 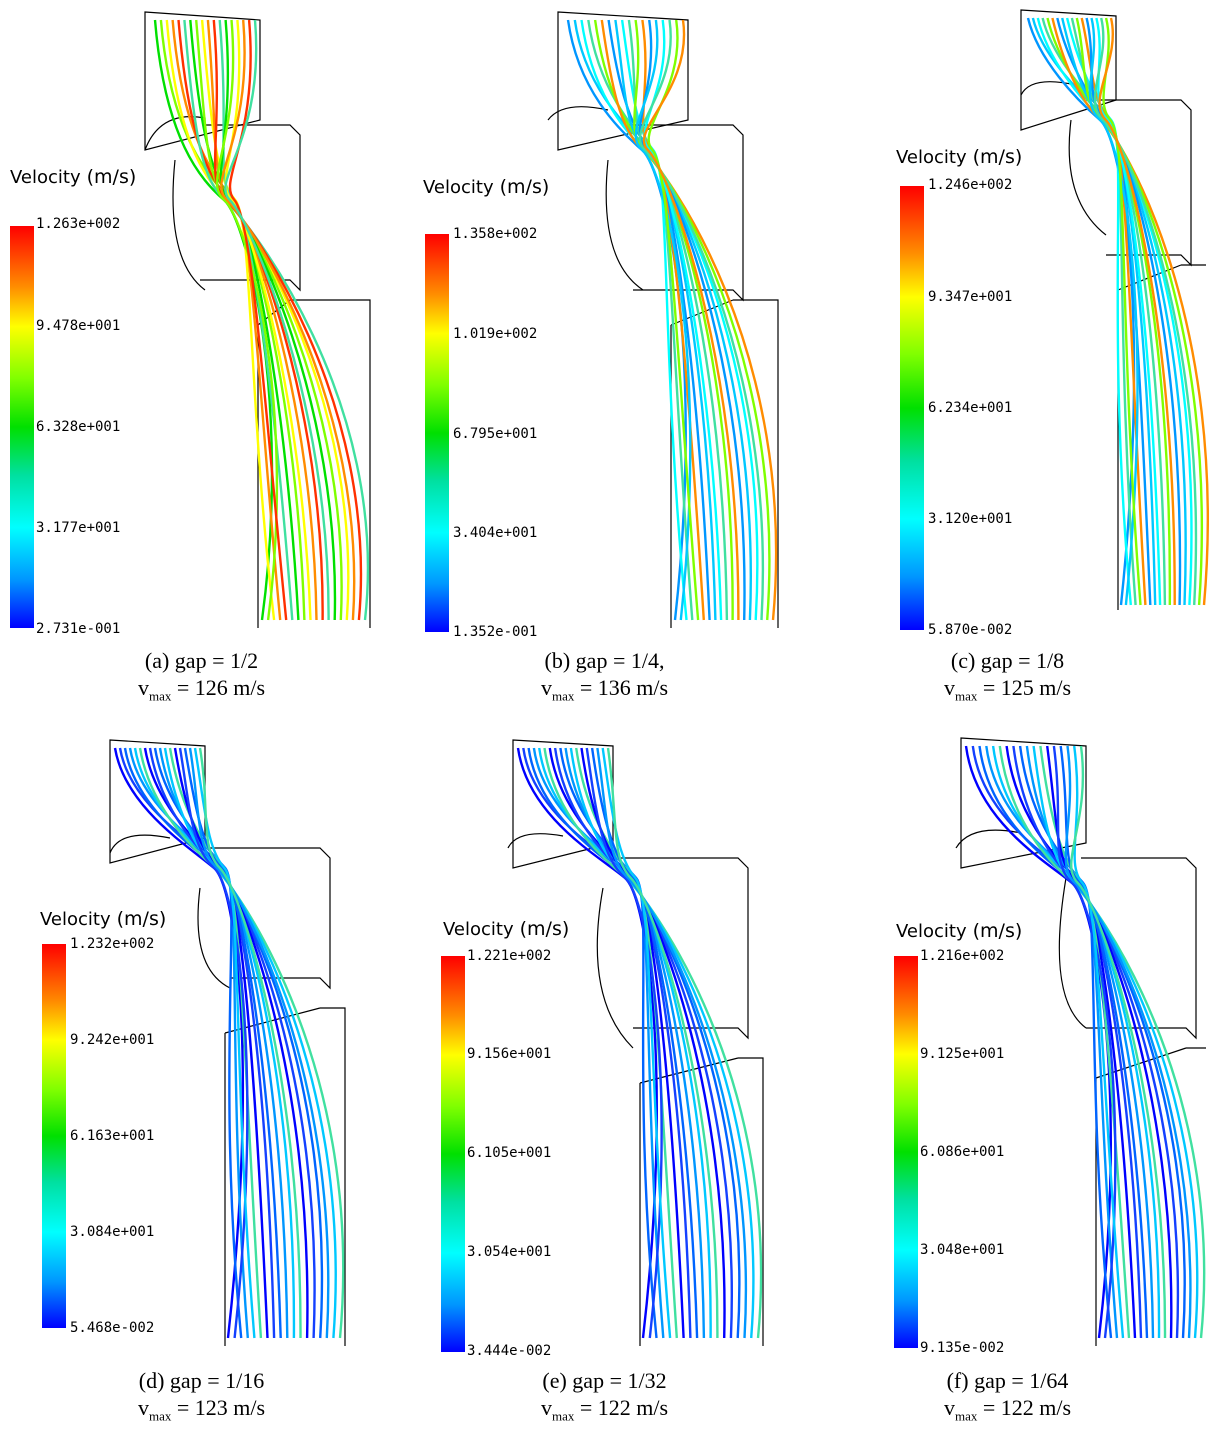 What do you see at coordinates (912, 408) in the screenshot?
I see `colorbar-c` at bounding box center [912, 408].